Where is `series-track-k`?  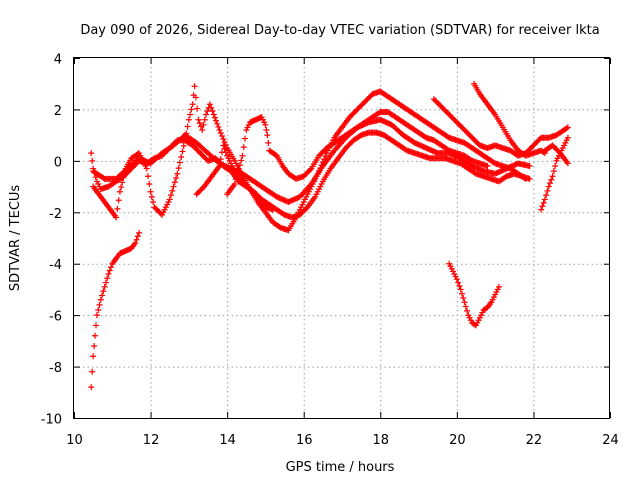
series-track-k is located at coordinates (474, 294).